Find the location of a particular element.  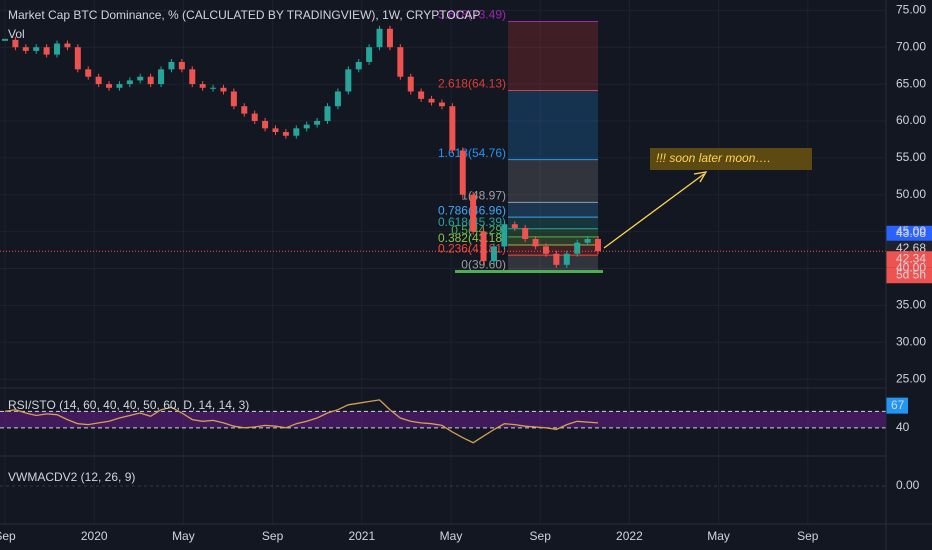

rsi-band is located at coordinates (443, 419).